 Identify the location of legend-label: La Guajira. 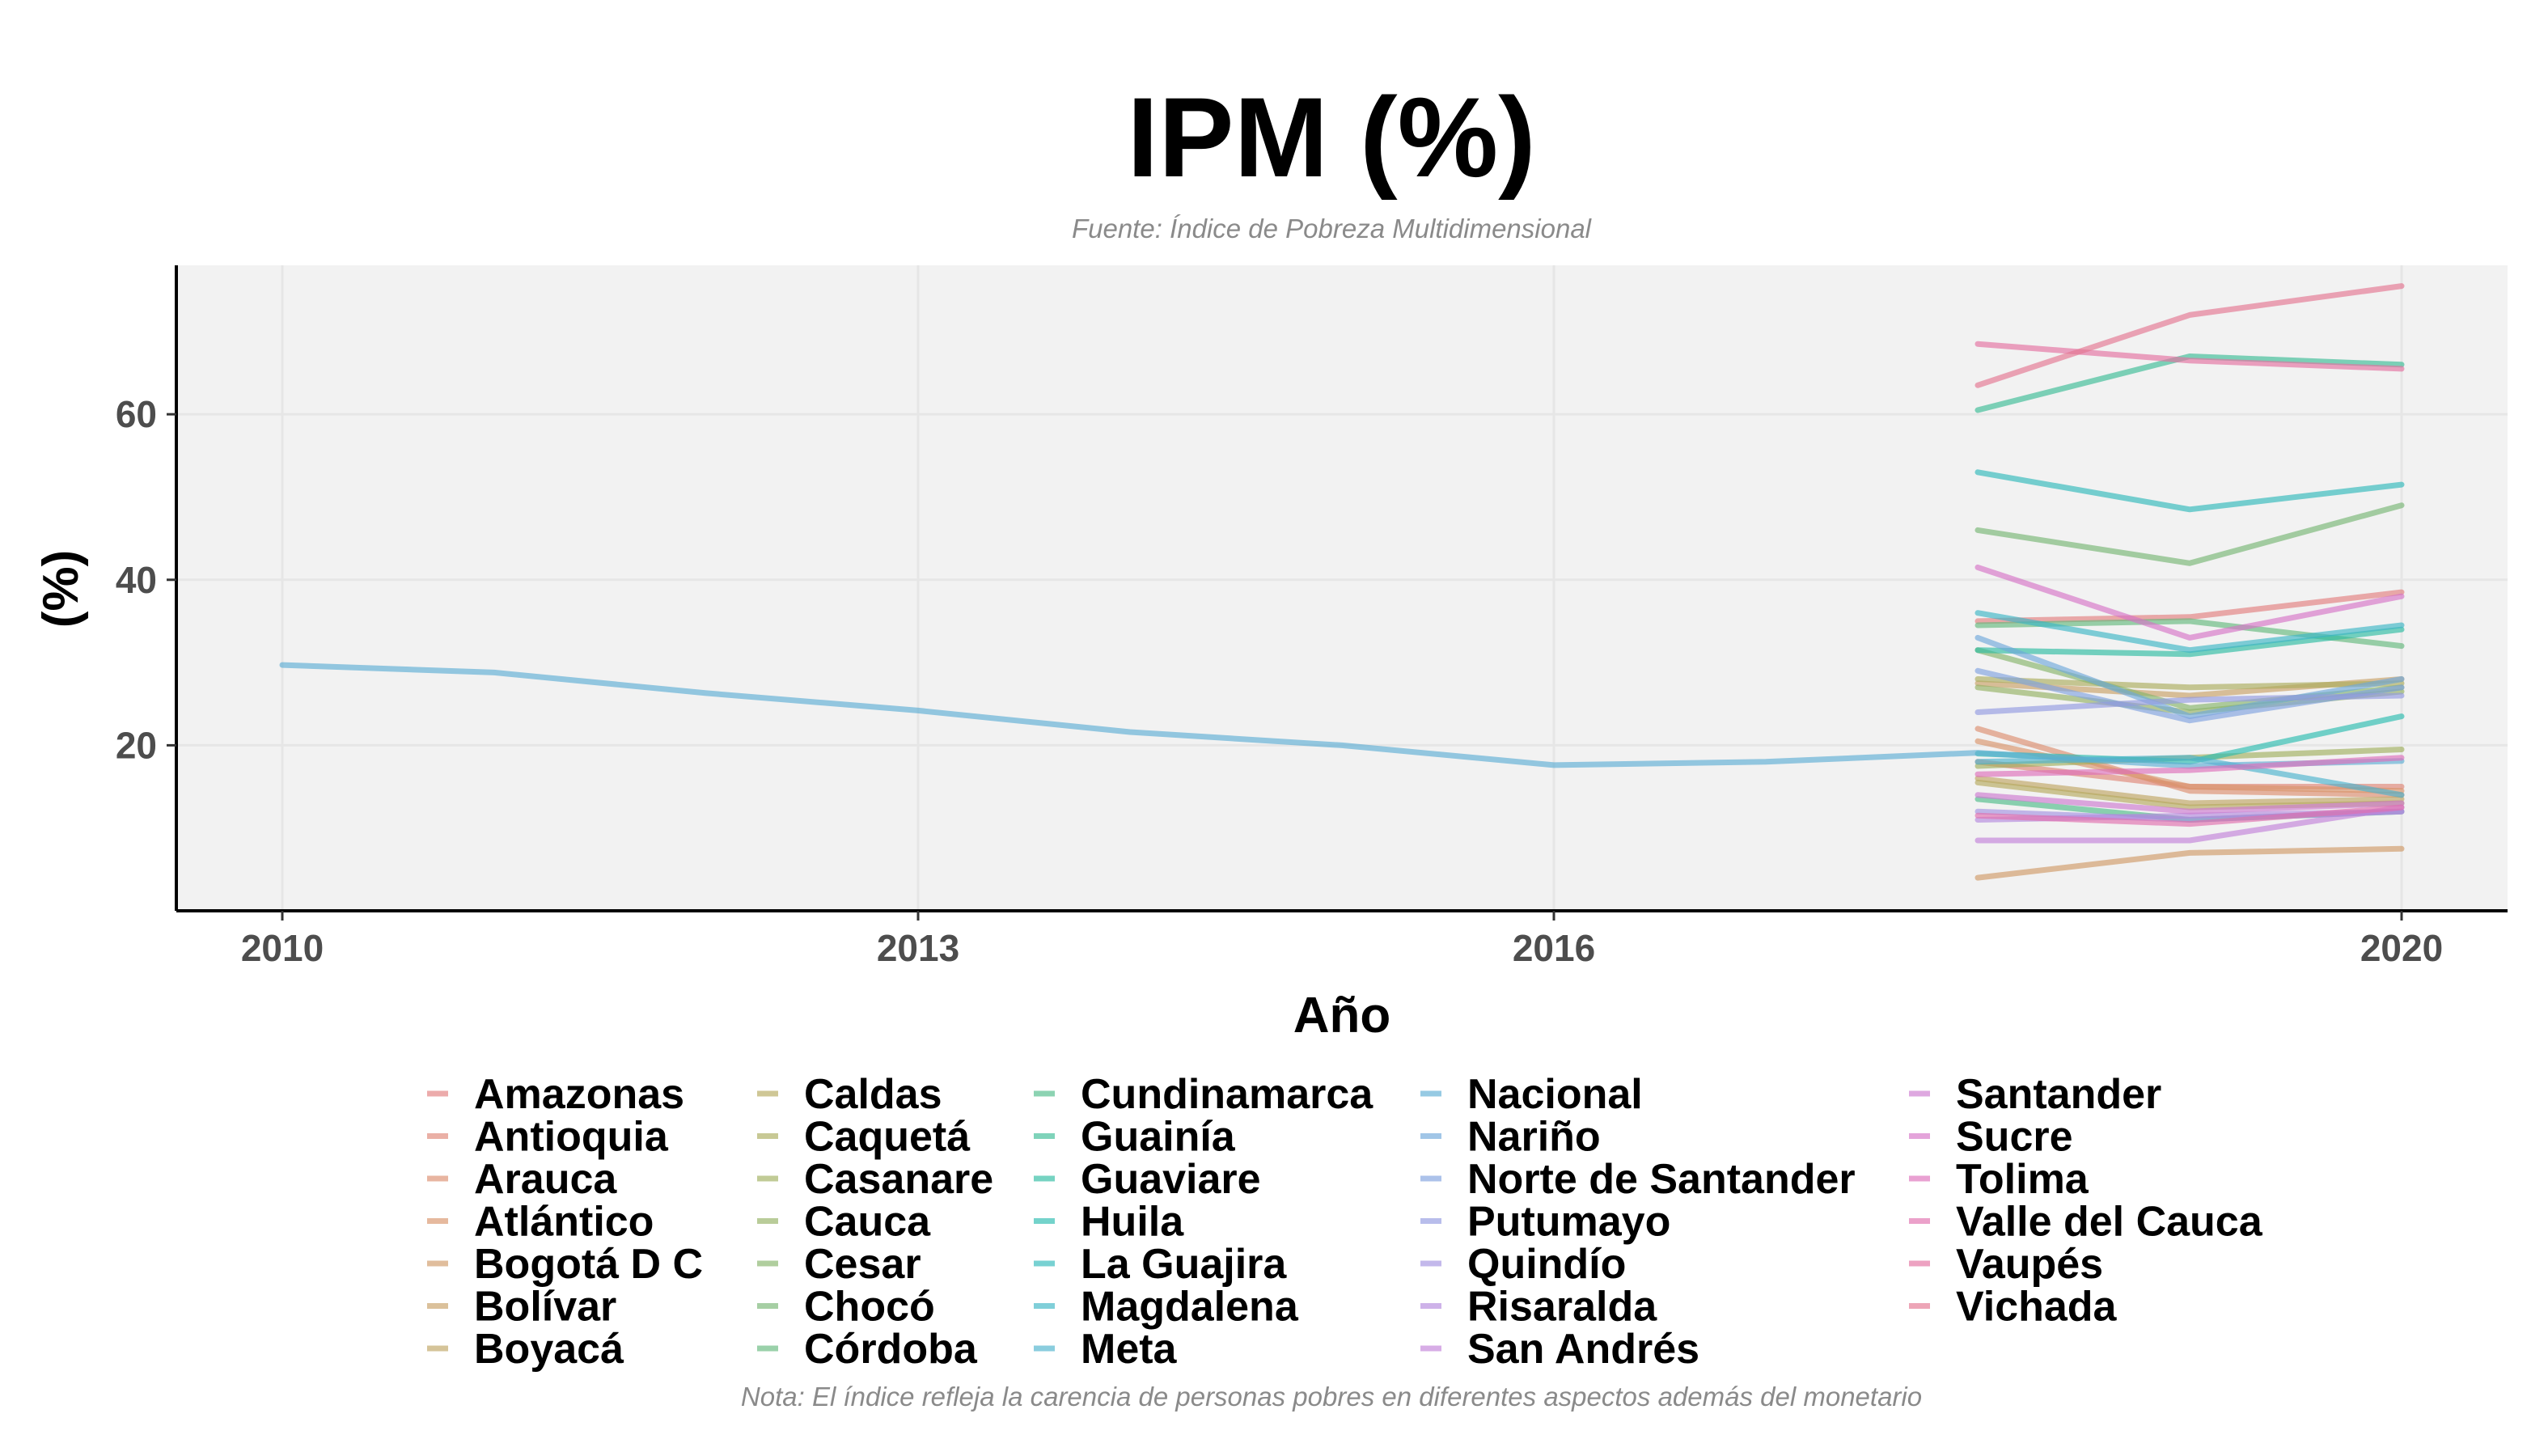
(1184, 1264).